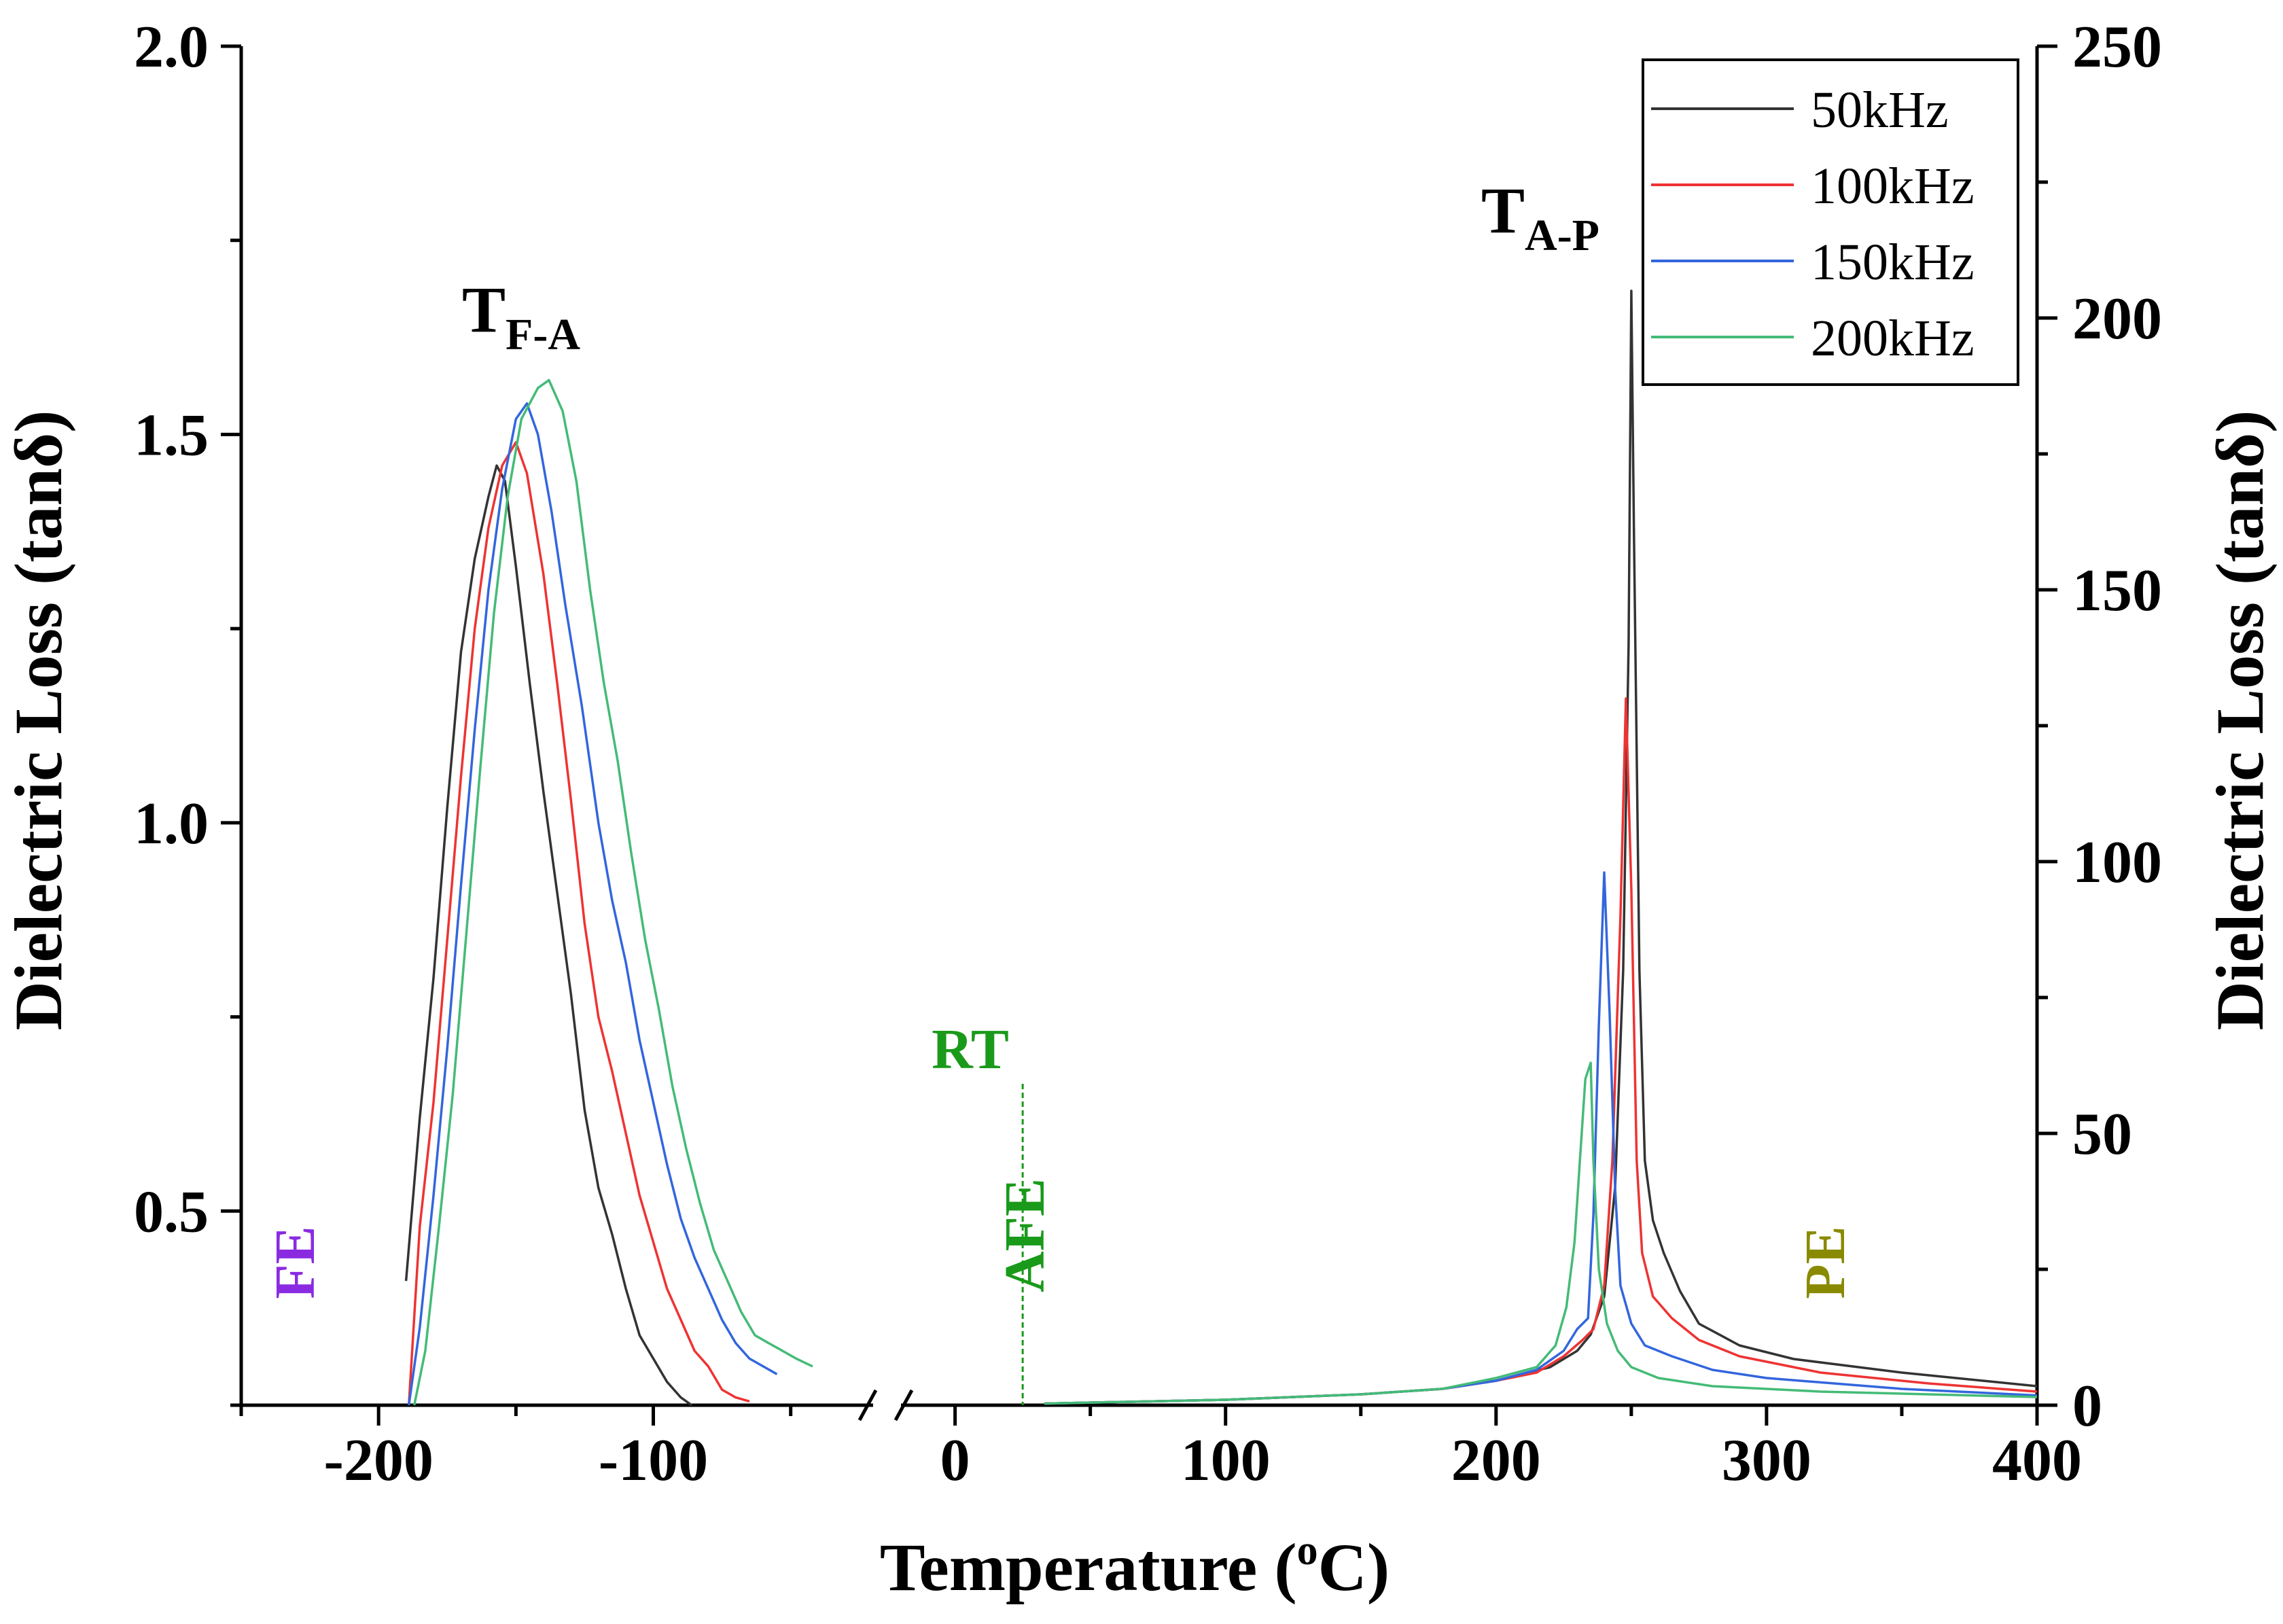 This screenshot has height=1624, width=2283. I want to click on annotation-tfa: TF-A, so click(521, 316).